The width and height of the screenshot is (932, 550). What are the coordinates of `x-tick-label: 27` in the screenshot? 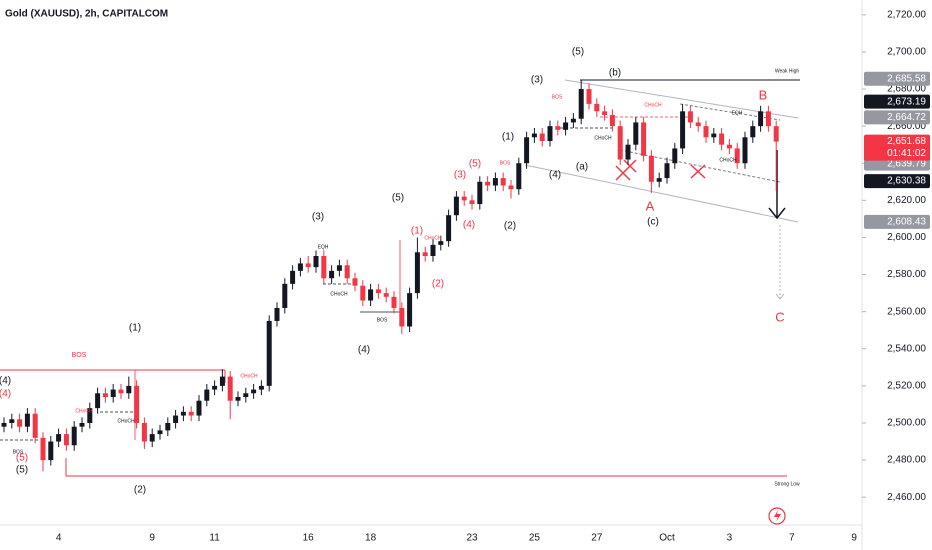 It's located at (597, 538).